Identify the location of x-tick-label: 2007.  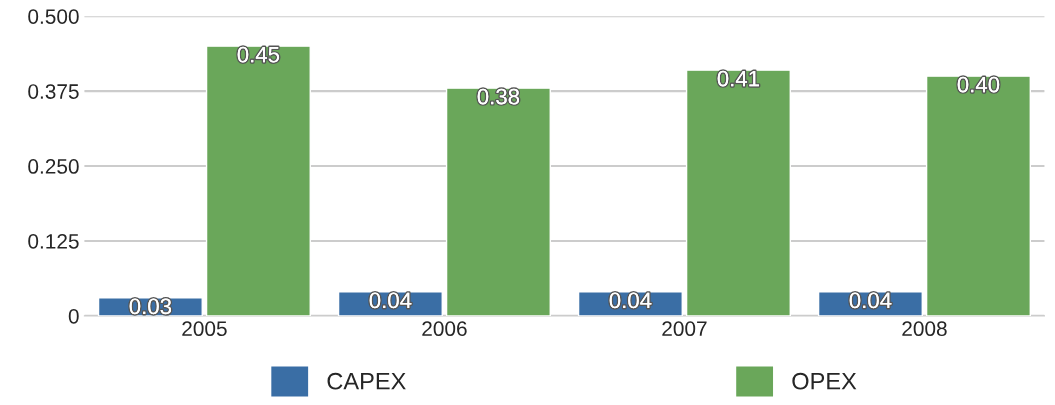
(684, 329).